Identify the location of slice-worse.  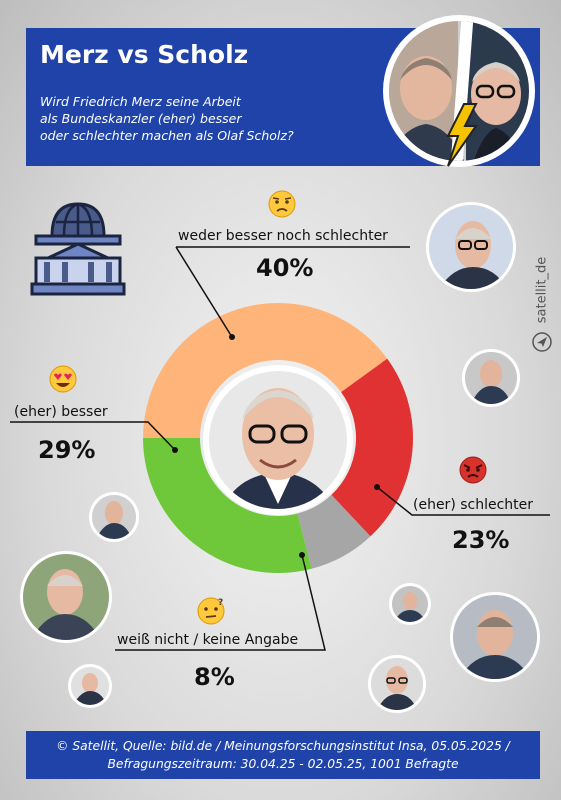
(372, 447).